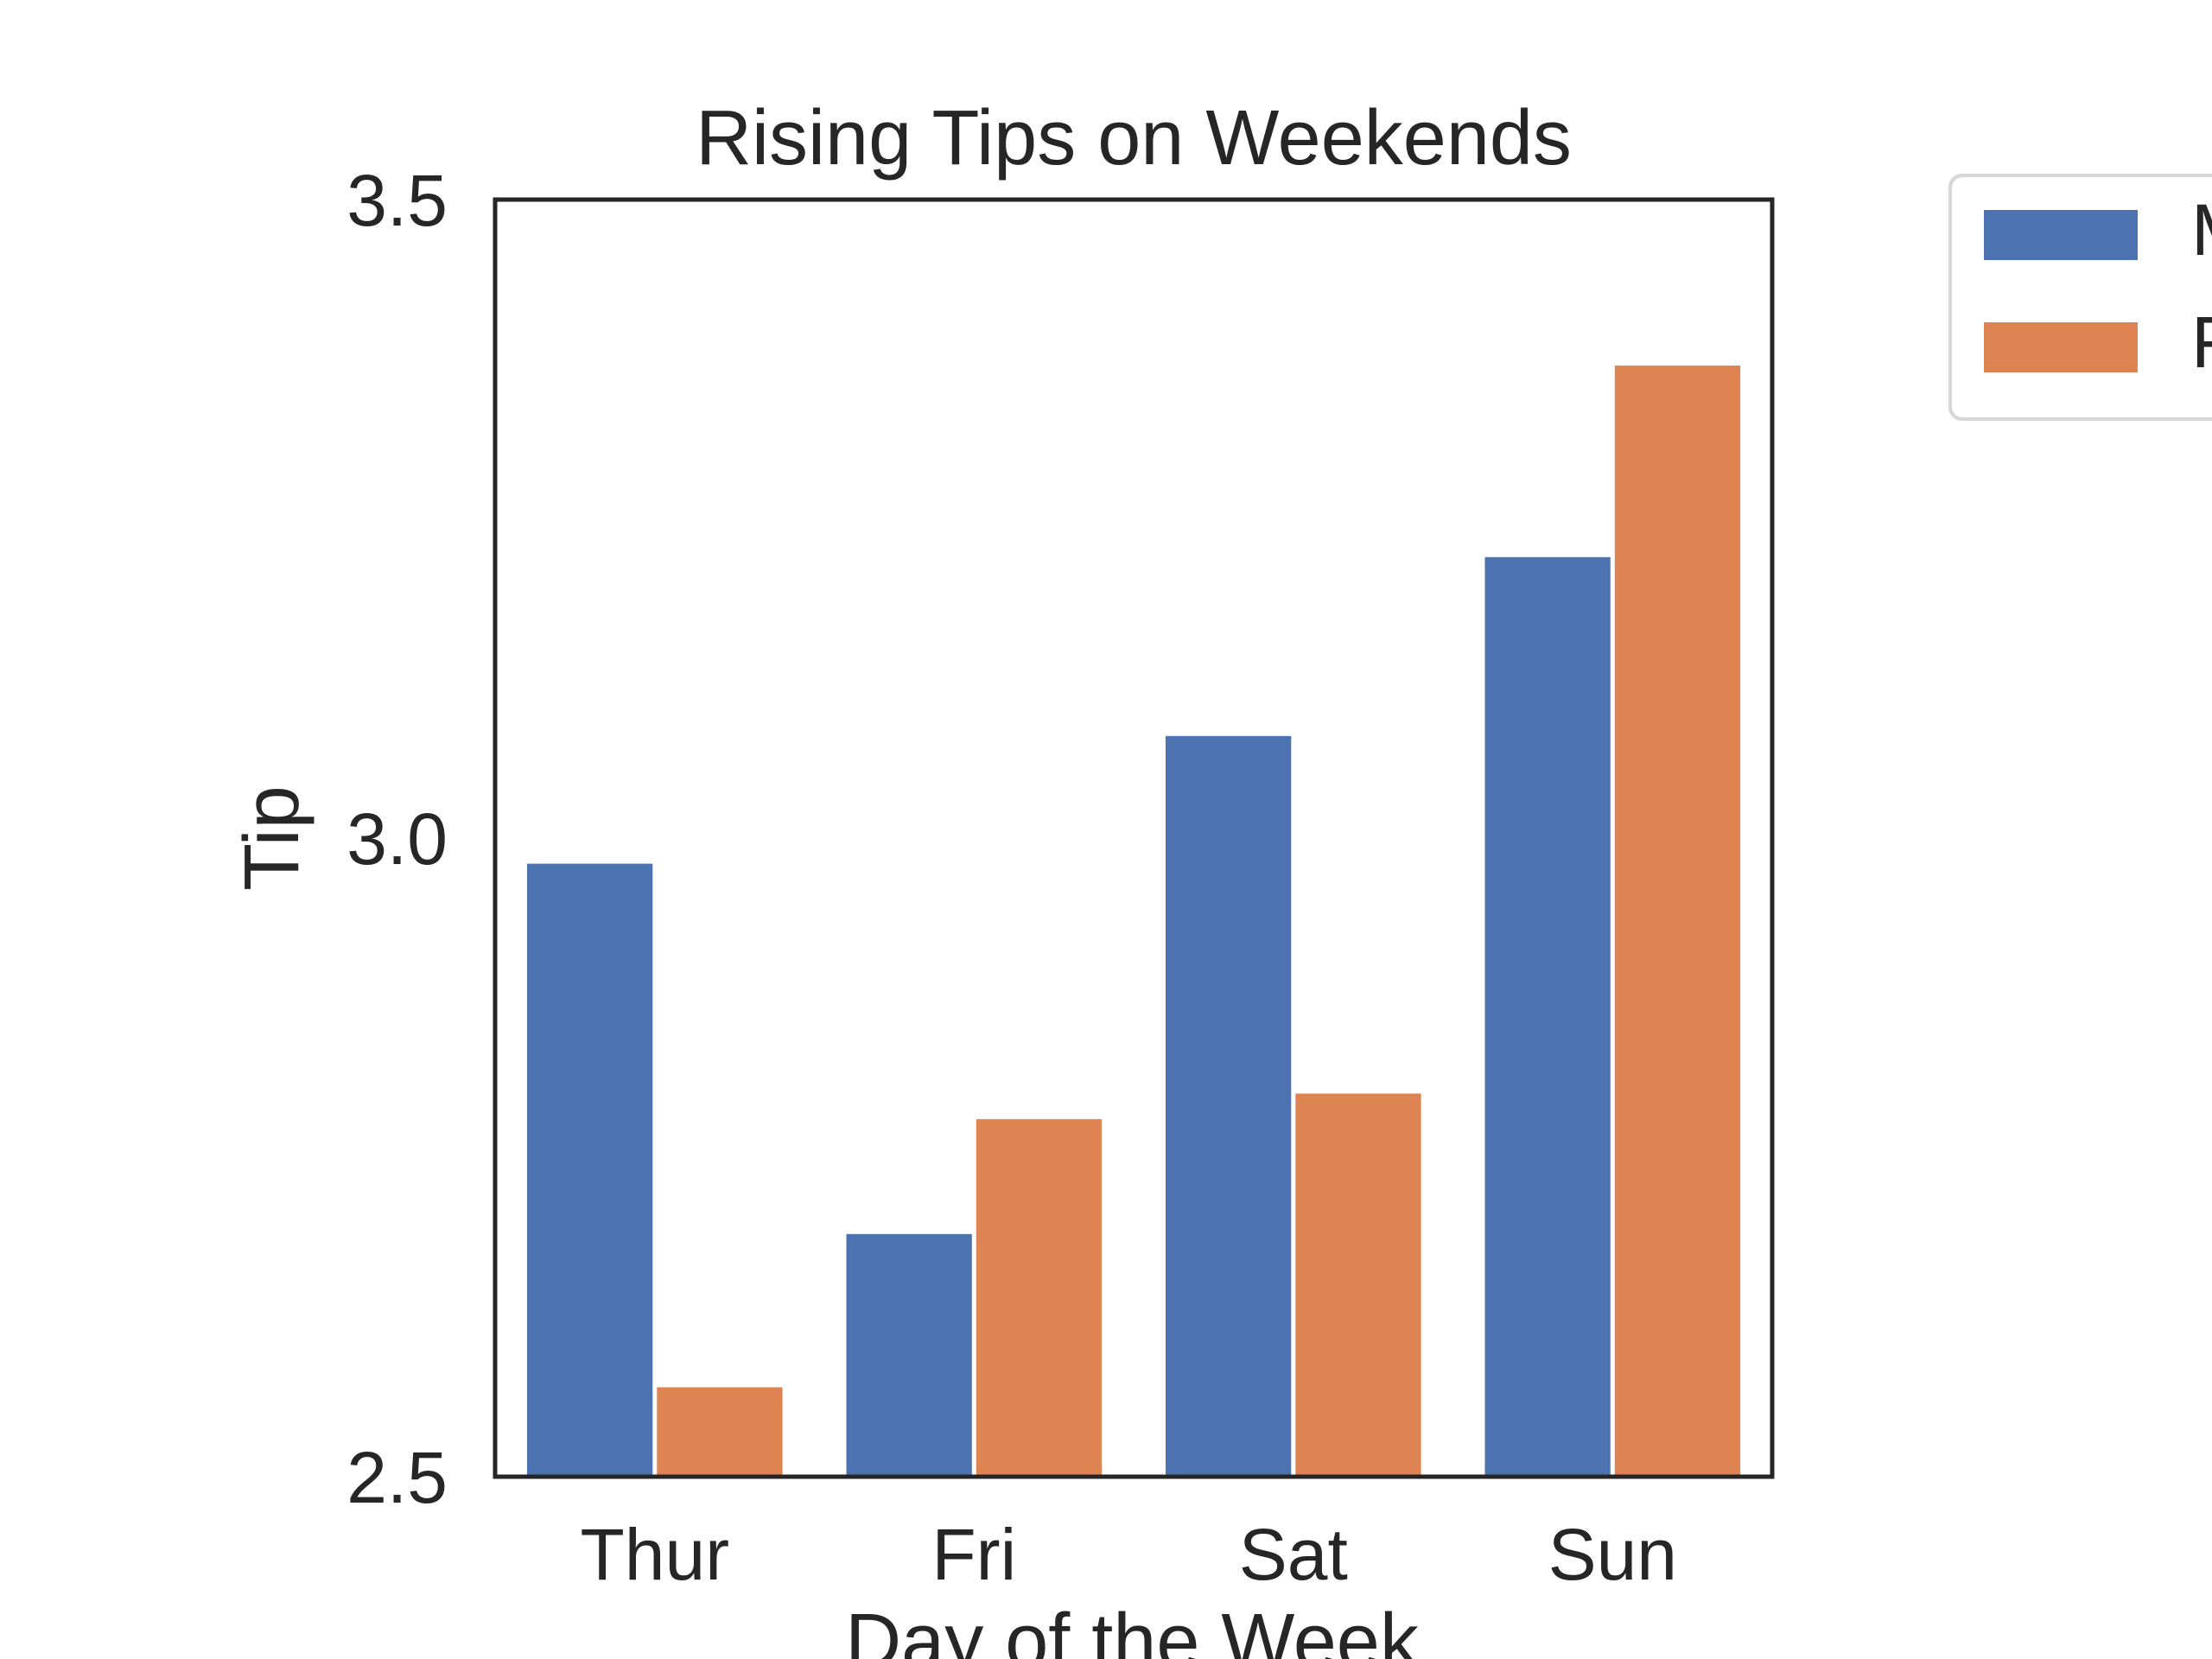 The image size is (2212, 1659). I want to click on x-axis-label: Day of the Week, so click(1132, 1629).